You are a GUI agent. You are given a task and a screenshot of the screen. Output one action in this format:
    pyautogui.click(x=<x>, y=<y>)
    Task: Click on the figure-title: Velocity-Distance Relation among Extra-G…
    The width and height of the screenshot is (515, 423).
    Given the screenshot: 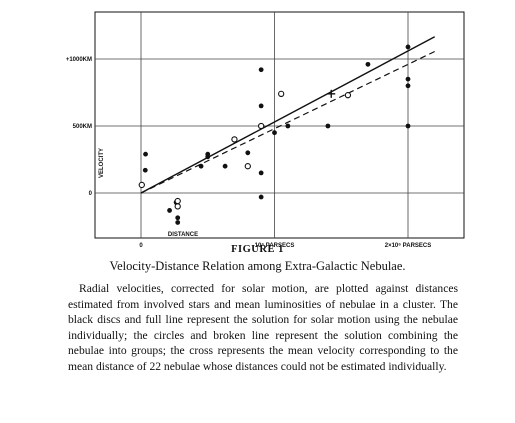 What is the action you would take?
    pyautogui.click(x=257, y=266)
    